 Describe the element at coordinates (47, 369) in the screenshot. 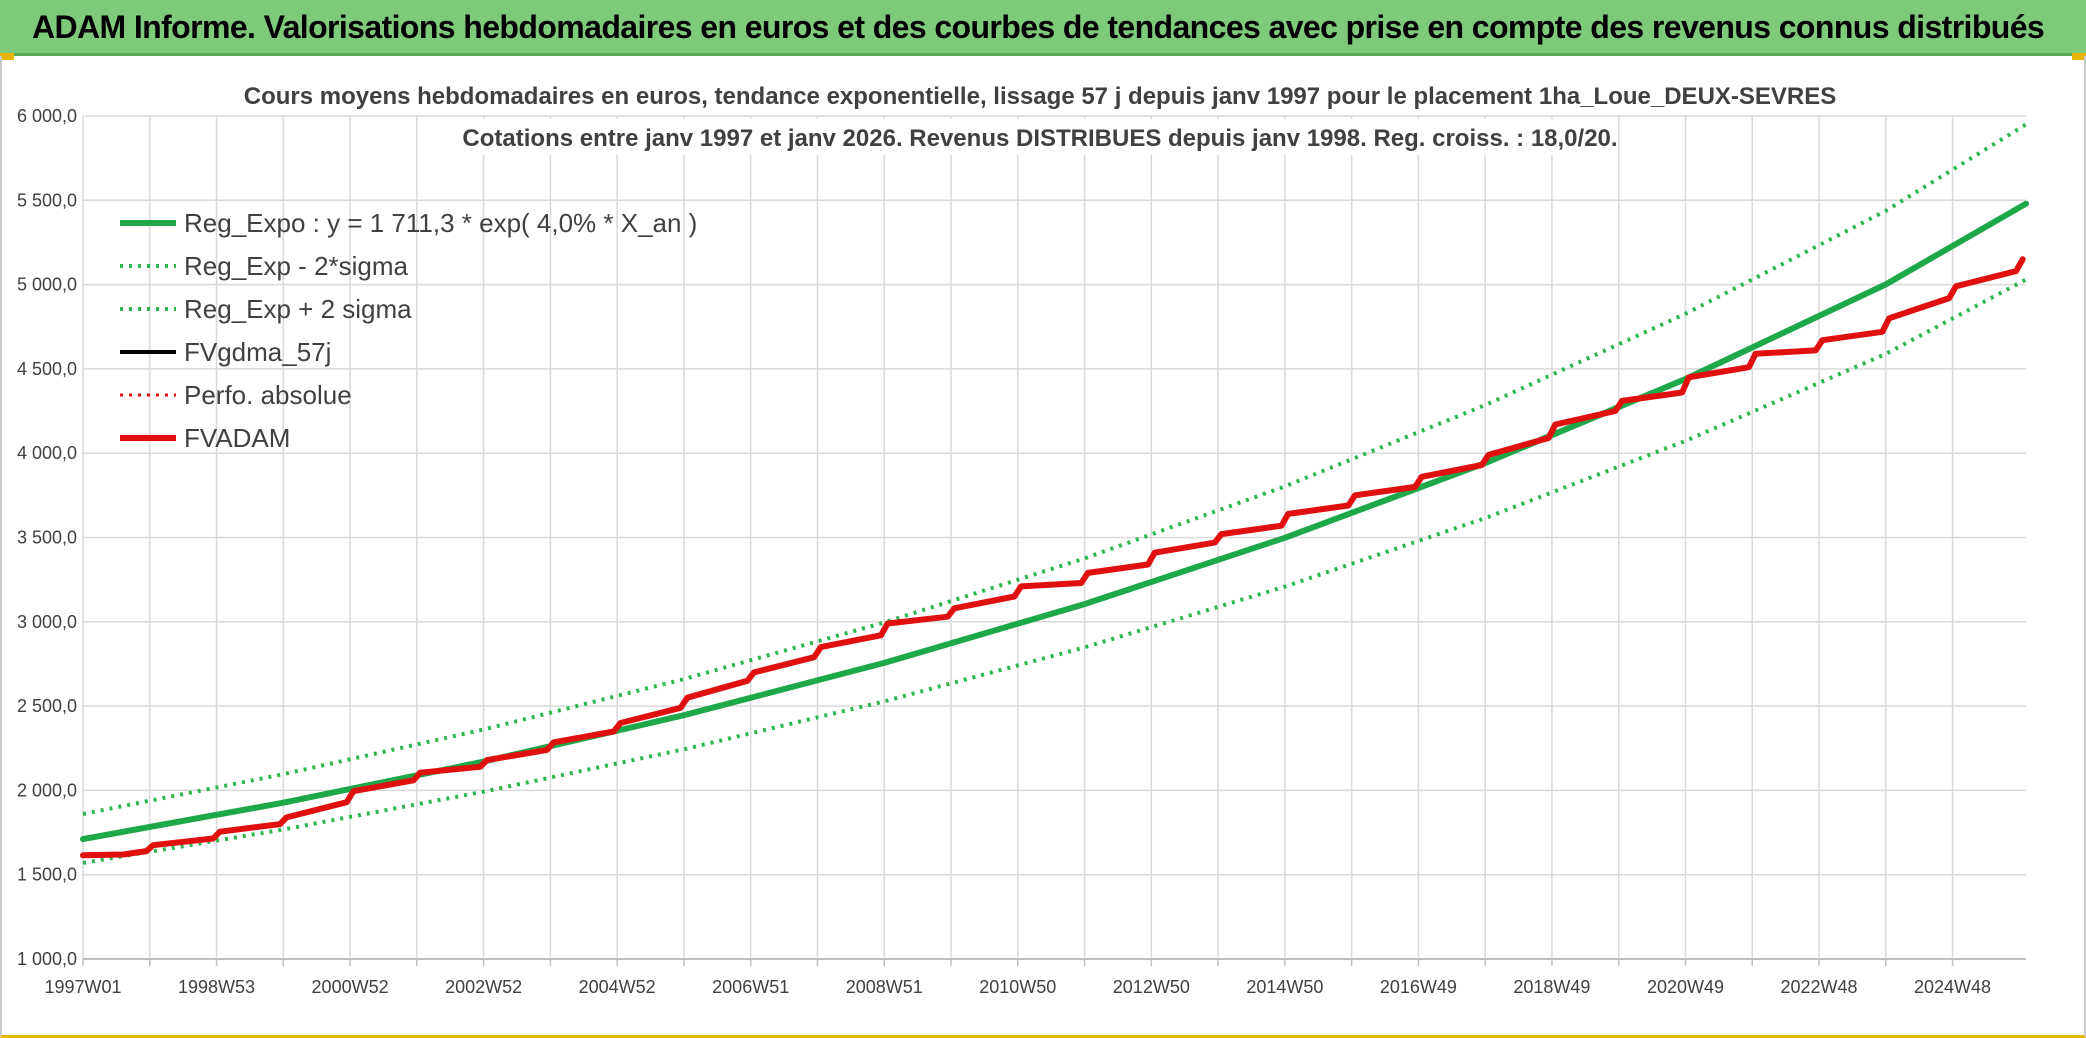

I see `y-tick-label: 4 500,0` at that location.